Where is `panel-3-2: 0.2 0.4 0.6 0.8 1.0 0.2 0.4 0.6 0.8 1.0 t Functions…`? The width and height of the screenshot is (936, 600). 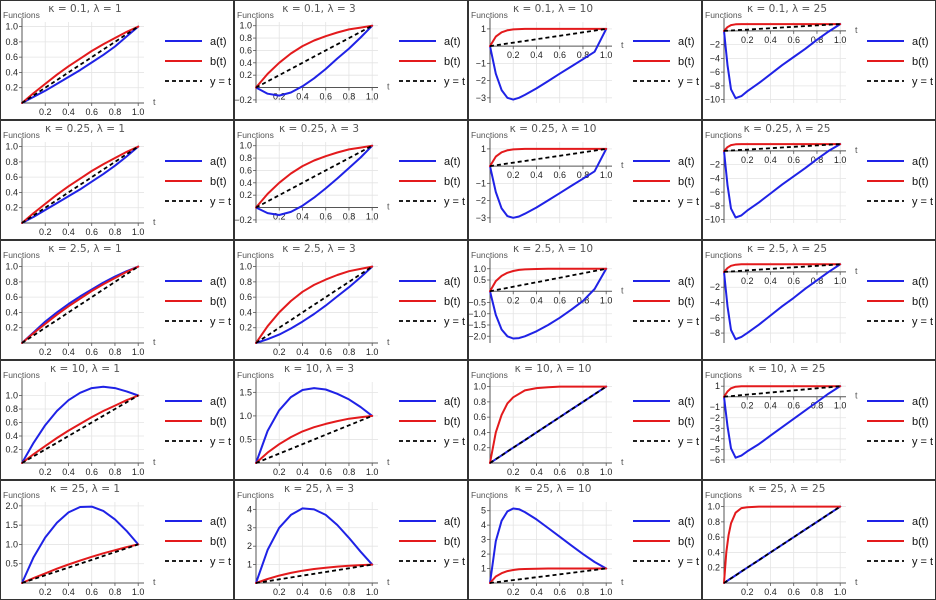
panel-3-2: 0.2 0.4 0.6 0.8 1.0 0.2 0.4 0.6 0.8 1.0 t Functions… is located at coordinates (351, 300).